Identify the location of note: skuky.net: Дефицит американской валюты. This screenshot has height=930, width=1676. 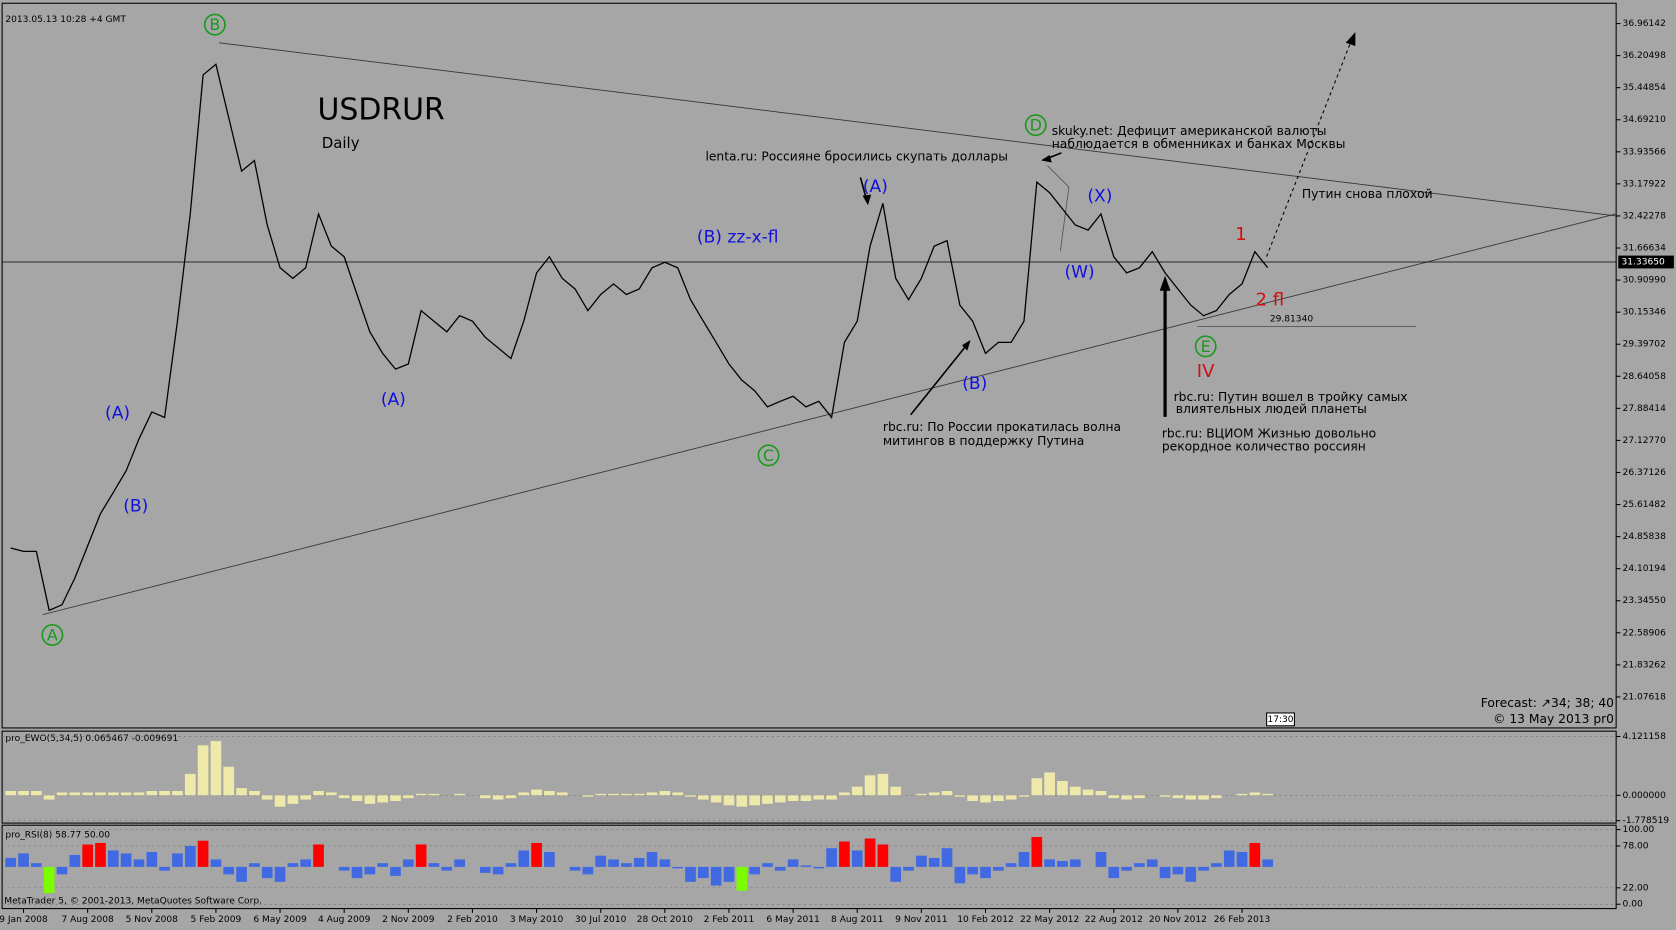
(1189, 131).